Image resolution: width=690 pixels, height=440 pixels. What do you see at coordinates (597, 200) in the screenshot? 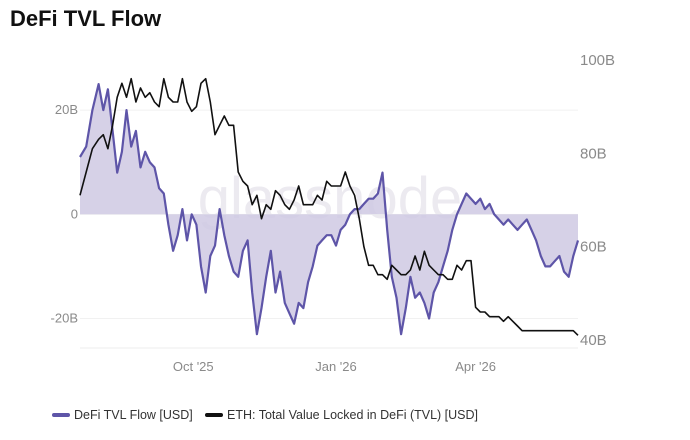
I see `right-axis: 100B 80B 60B 40B` at bounding box center [597, 200].